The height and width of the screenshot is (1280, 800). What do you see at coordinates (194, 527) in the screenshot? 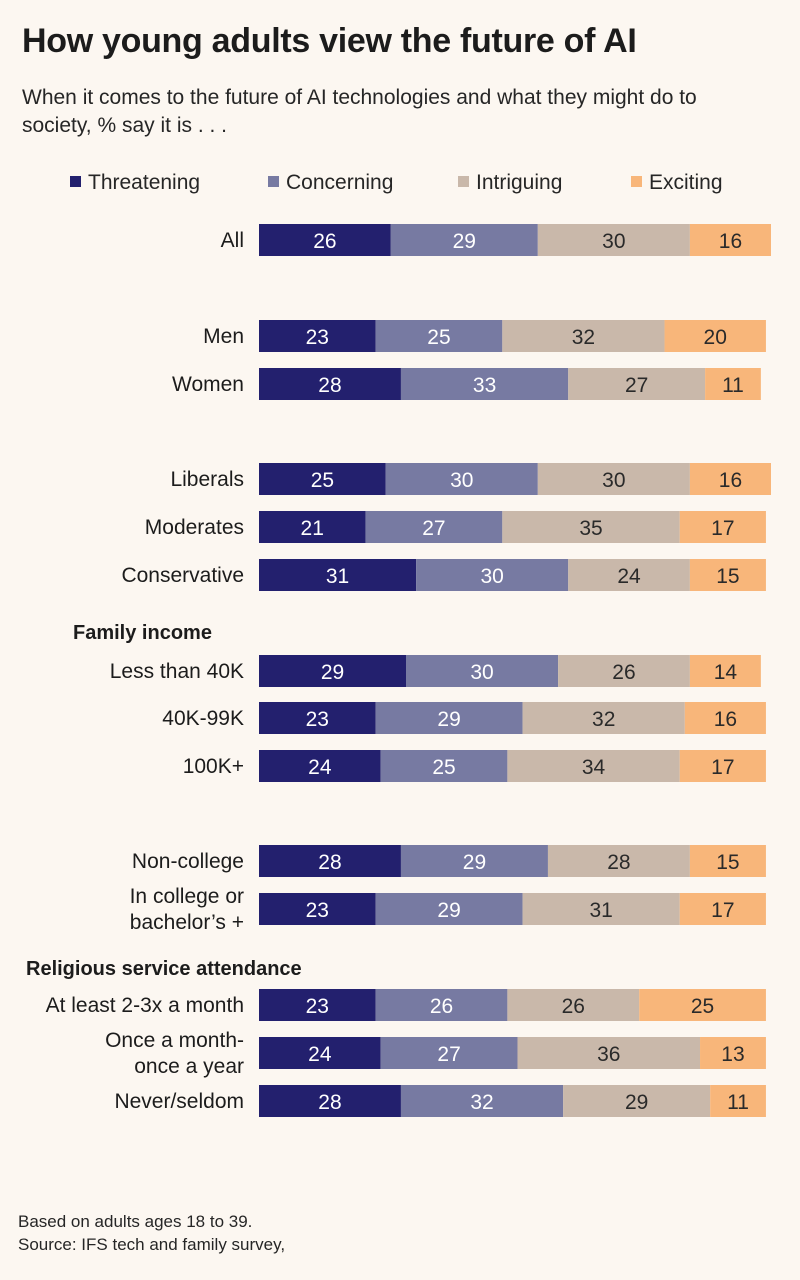
I see `row-label-moderates: Moderates` at bounding box center [194, 527].